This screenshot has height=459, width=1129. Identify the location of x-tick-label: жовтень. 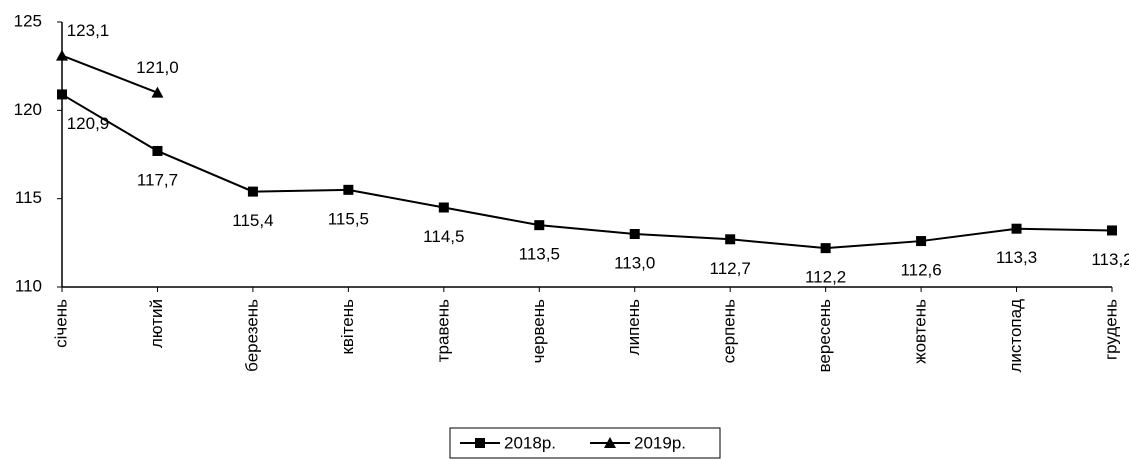
(920, 331).